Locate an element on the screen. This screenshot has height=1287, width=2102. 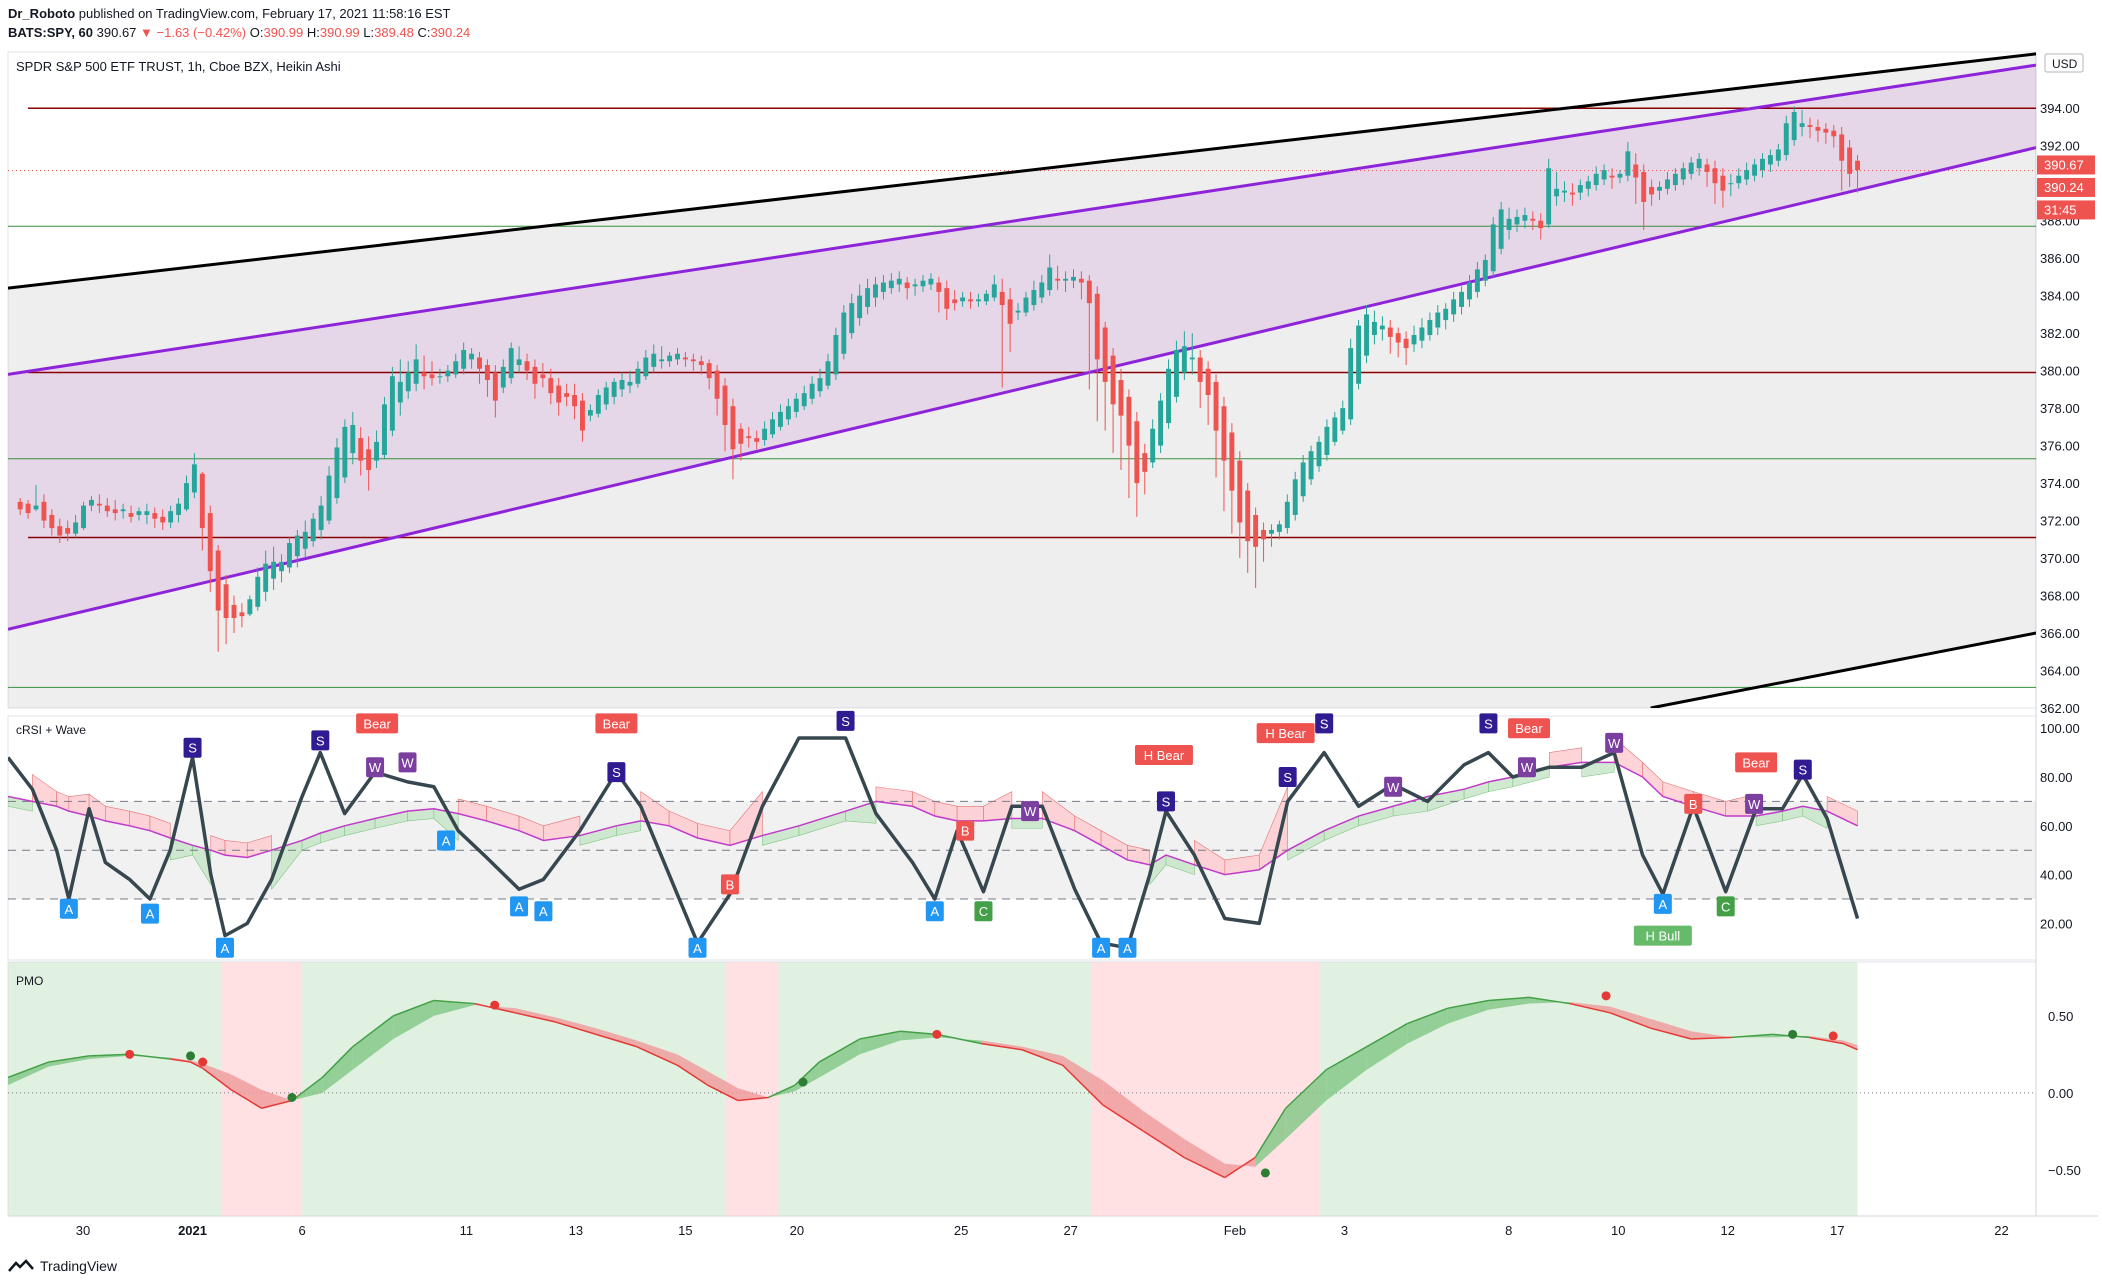
last-price: 390.67 is located at coordinates (116, 32).